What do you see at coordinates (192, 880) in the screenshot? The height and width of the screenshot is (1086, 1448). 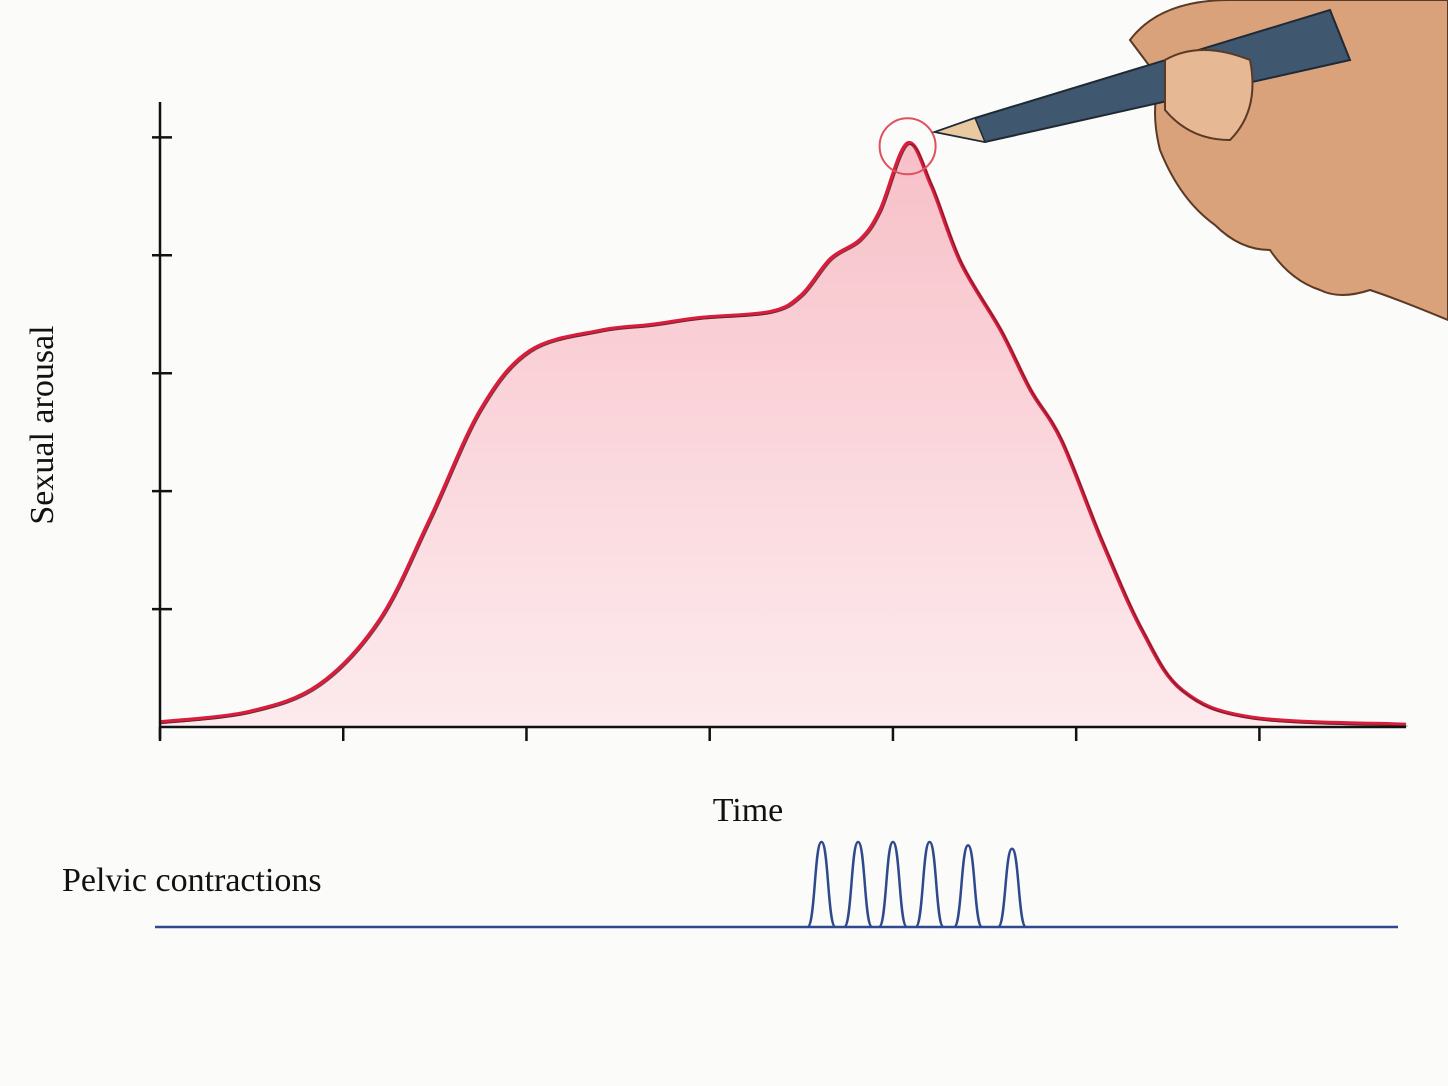 I see `pulse-label: Pelvic contractions` at bounding box center [192, 880].